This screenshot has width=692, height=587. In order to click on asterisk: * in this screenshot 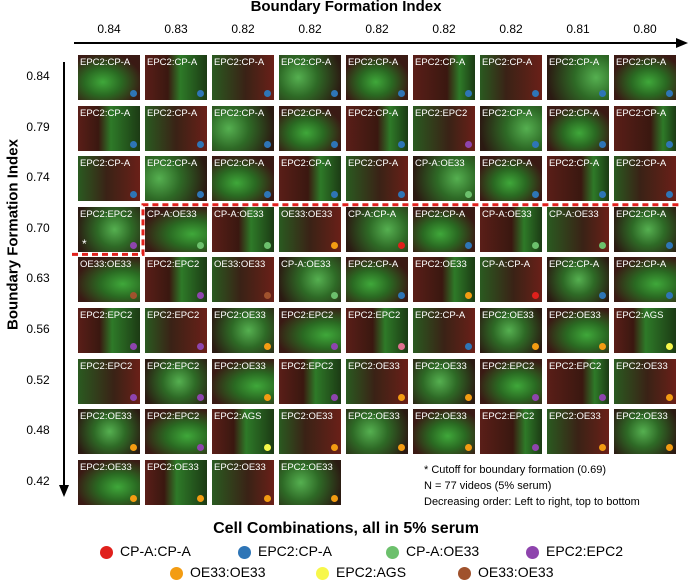, I will do `click(84, 243)`.